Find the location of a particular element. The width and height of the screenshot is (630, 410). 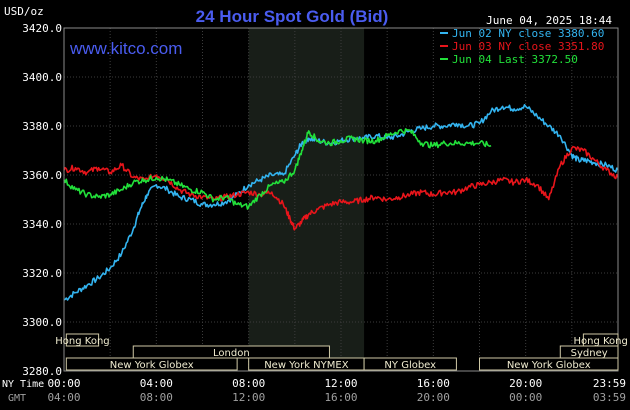

x-tick-label-ny: 16:00 is located at coordinates (433, 383).